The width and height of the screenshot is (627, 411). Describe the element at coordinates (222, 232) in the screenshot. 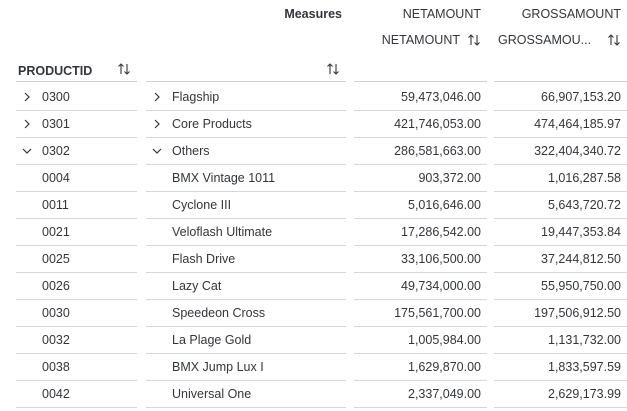

I see `product-name: Veloflash Ultimate` at that location.